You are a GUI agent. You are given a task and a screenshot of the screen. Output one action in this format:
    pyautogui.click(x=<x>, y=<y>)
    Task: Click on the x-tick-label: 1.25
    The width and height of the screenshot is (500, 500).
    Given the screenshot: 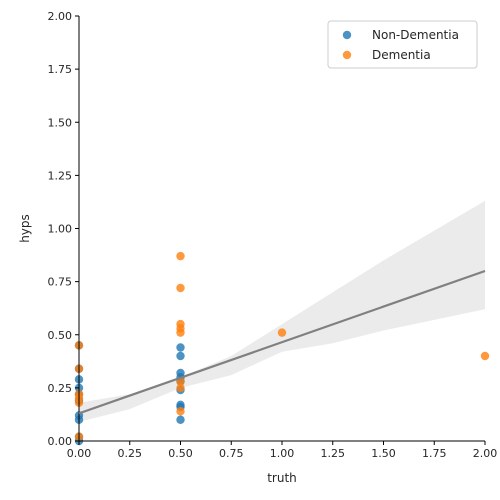 What is the action you would take?
    pyautogui.click(x=333, y=453)
    